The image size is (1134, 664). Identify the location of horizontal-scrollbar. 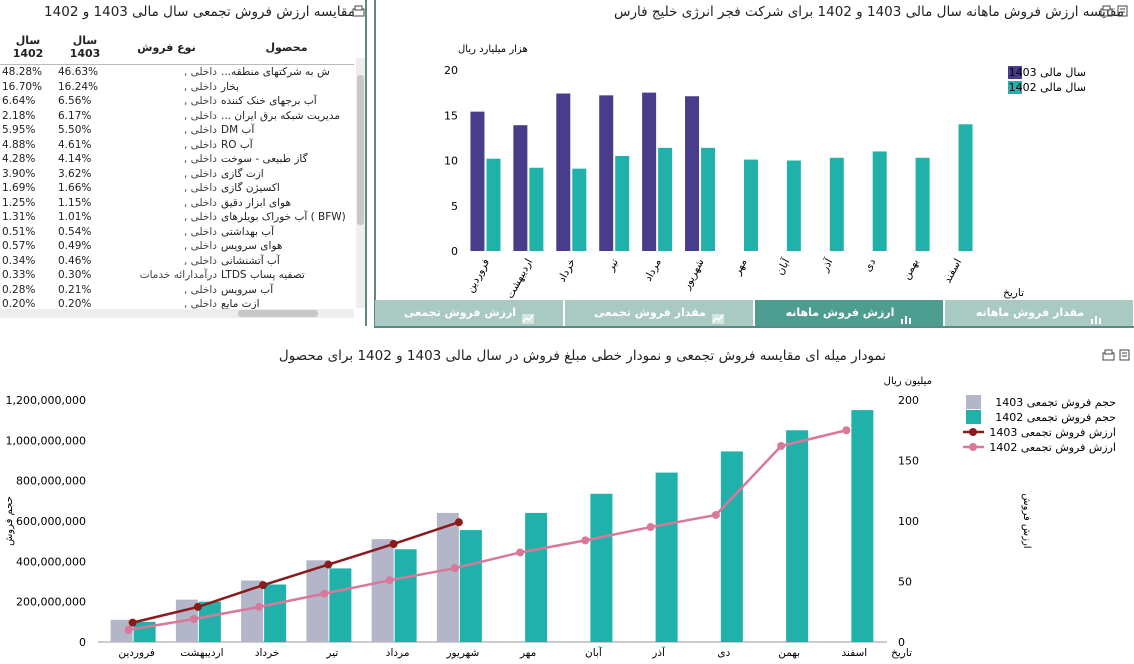
(177, 313).